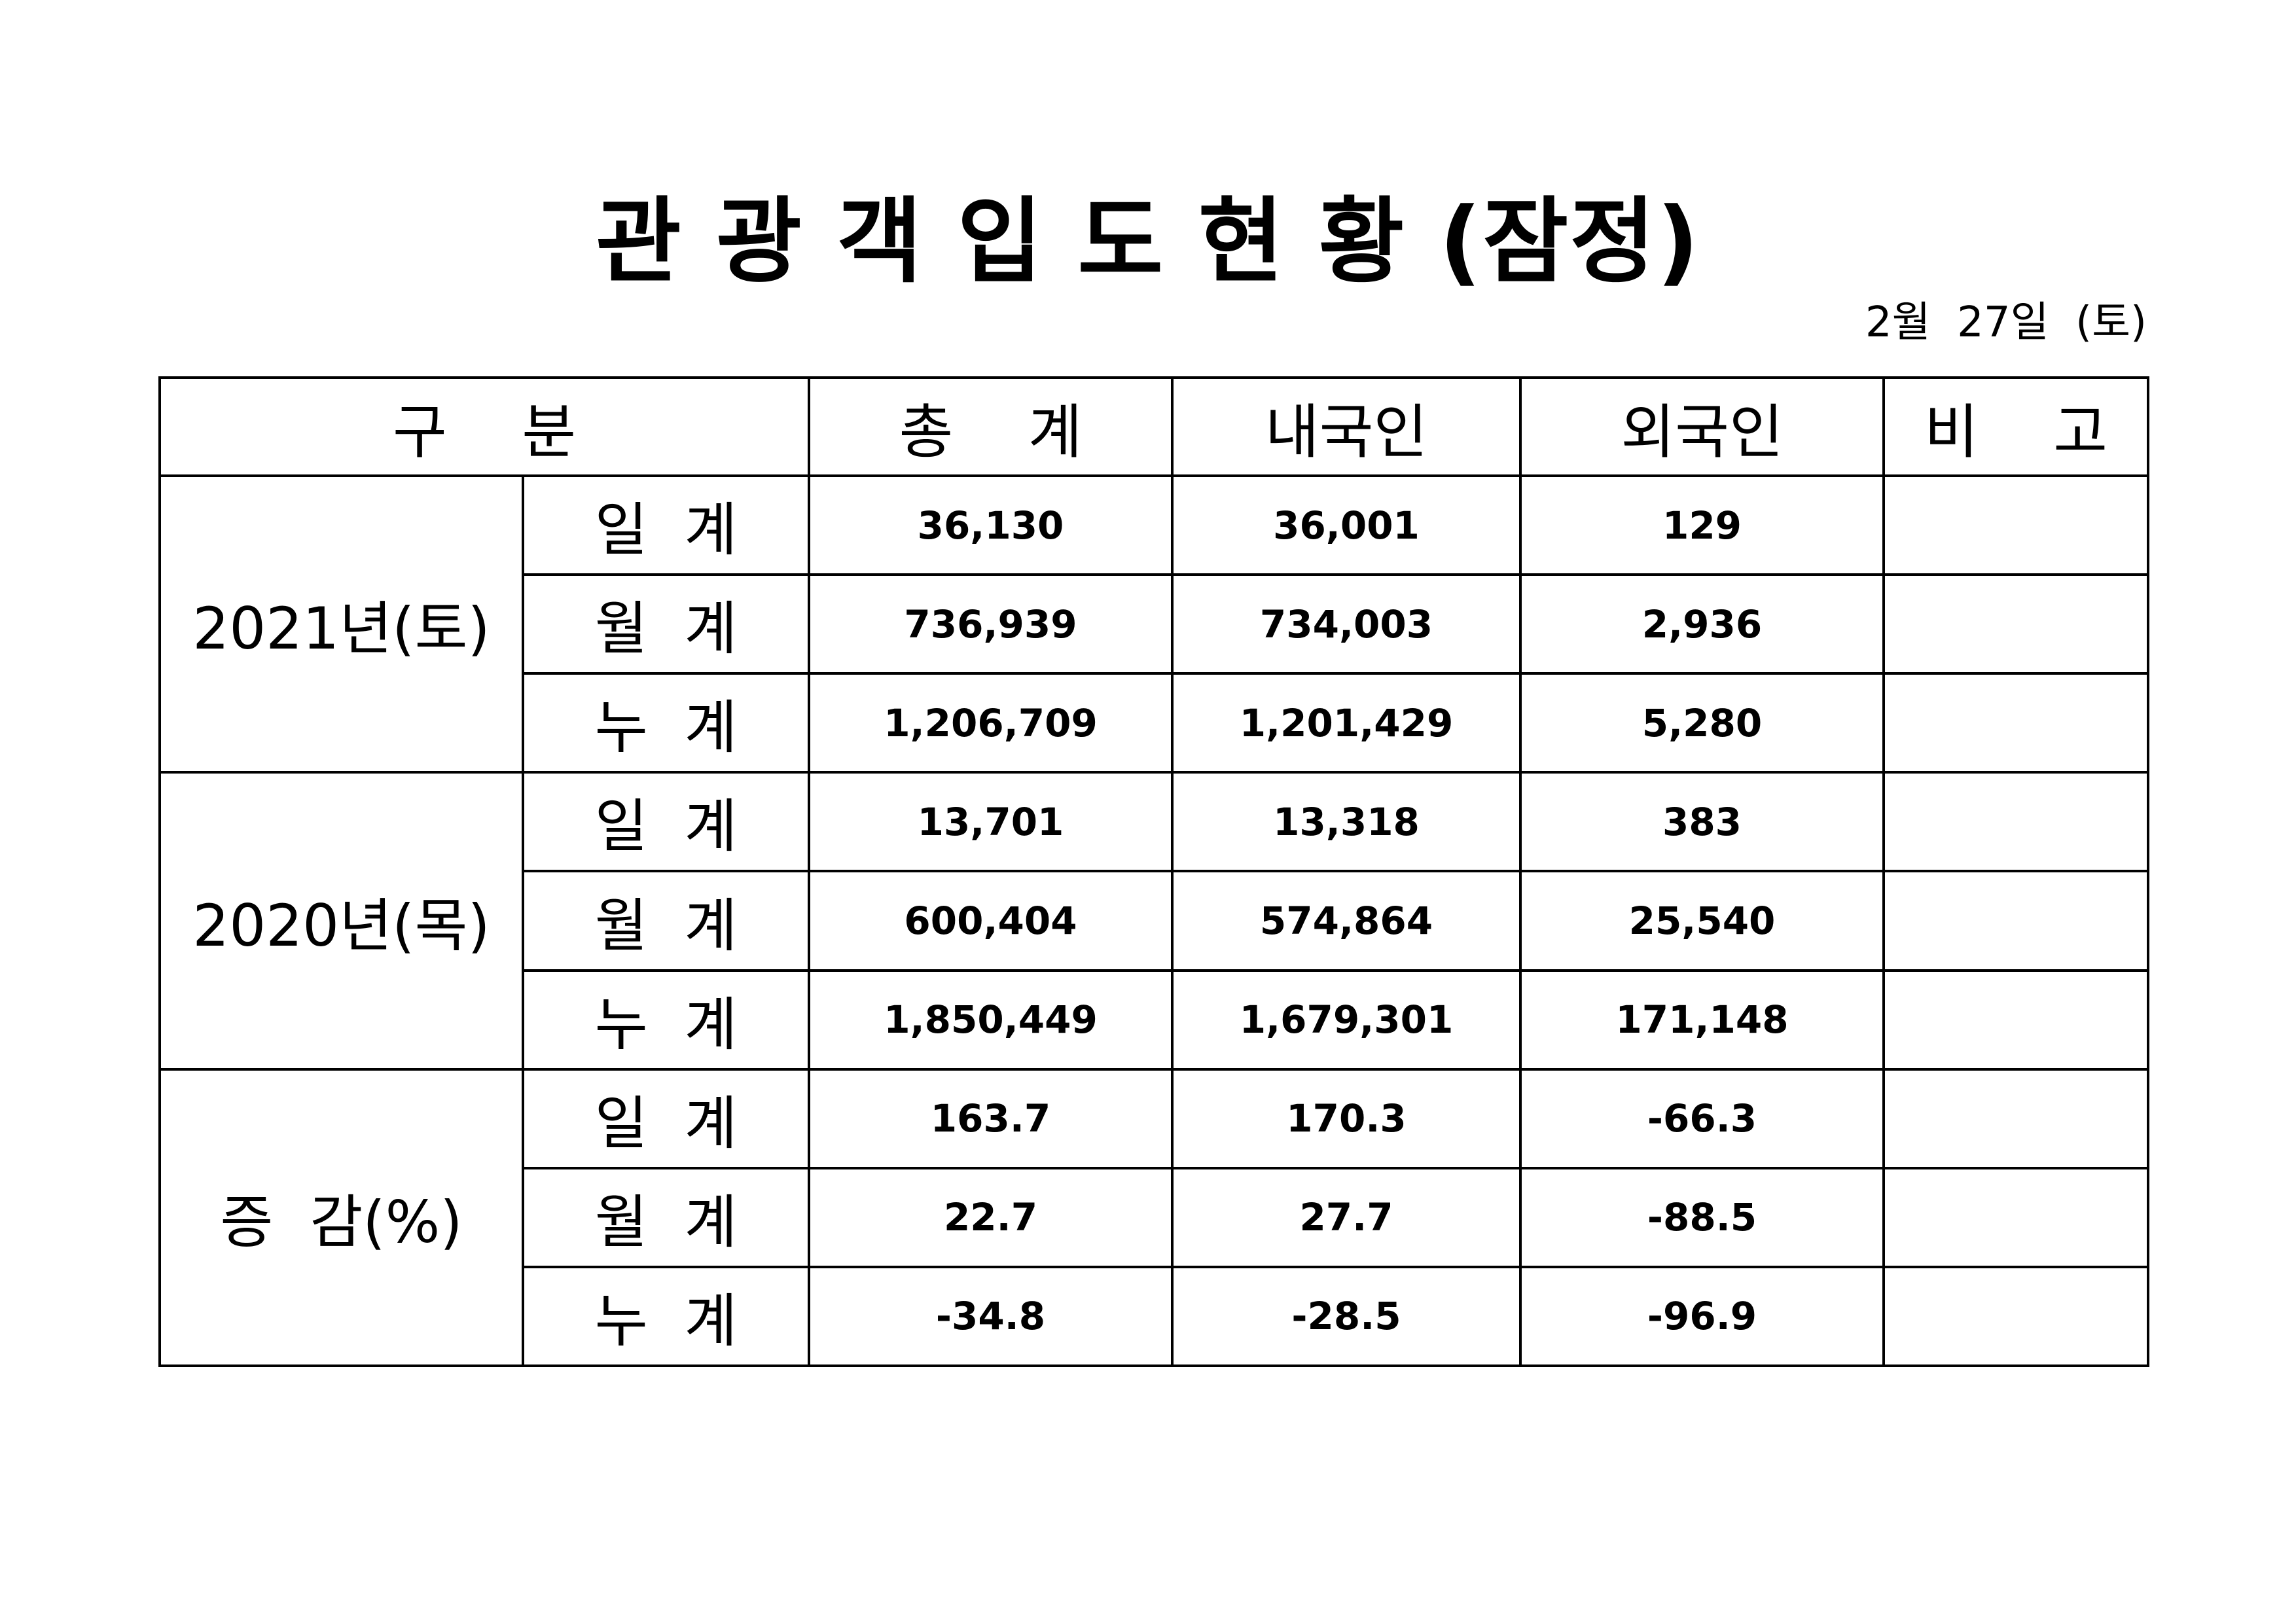  What do you see at coordinates (1346, 525) in the screenshot?
I see `cell-domestic: 36,001` at bounding box center [1346, 525].